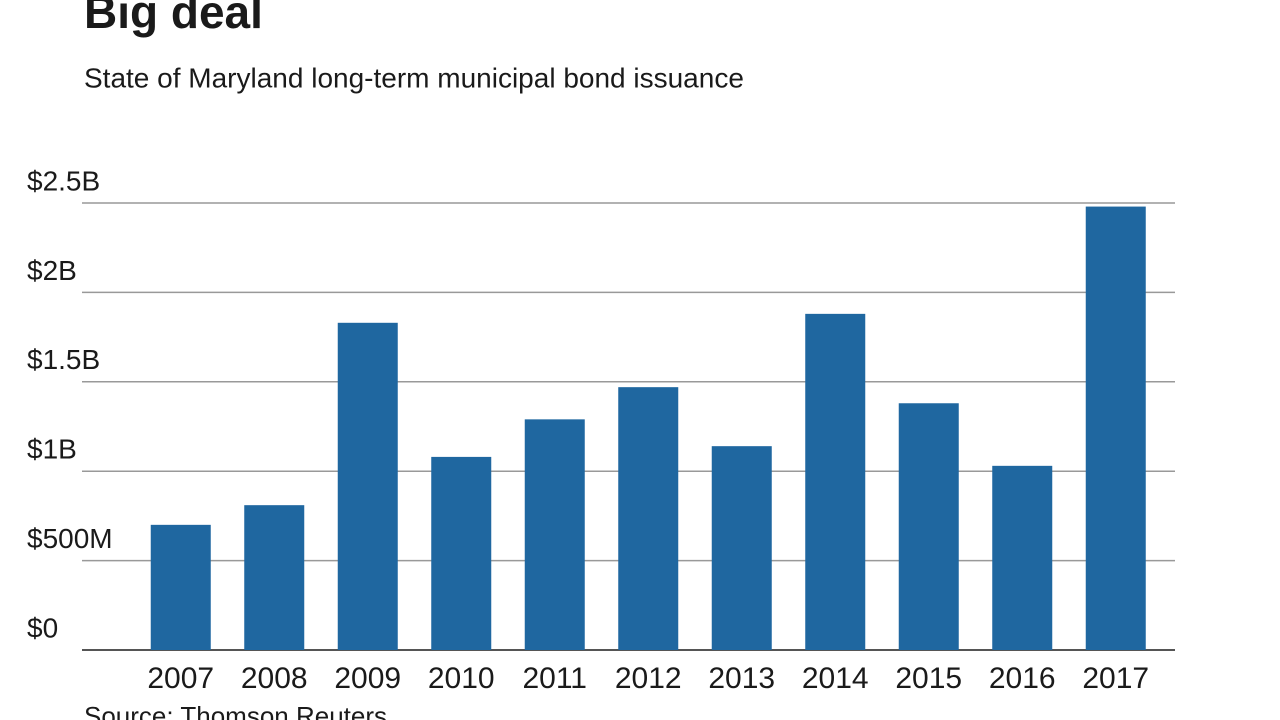  I want to click on x-tick-label: 2009, so click(367, 678).